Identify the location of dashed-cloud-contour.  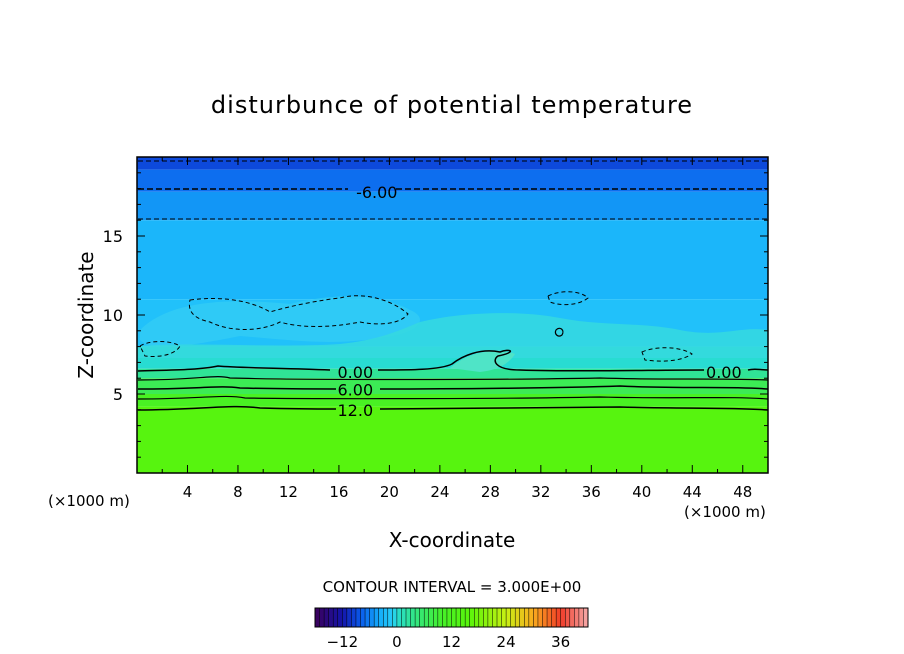
(298, 312).